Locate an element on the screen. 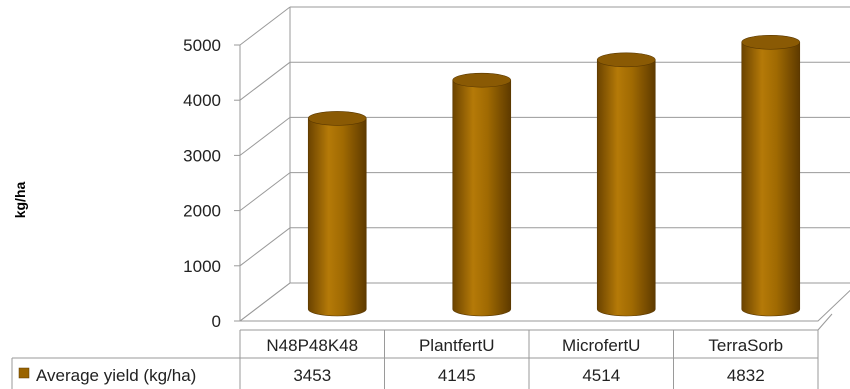 The width and height of the screenshot is (850, 389). x-tick-label: MicrofertU is located at coordinates (601, 345).